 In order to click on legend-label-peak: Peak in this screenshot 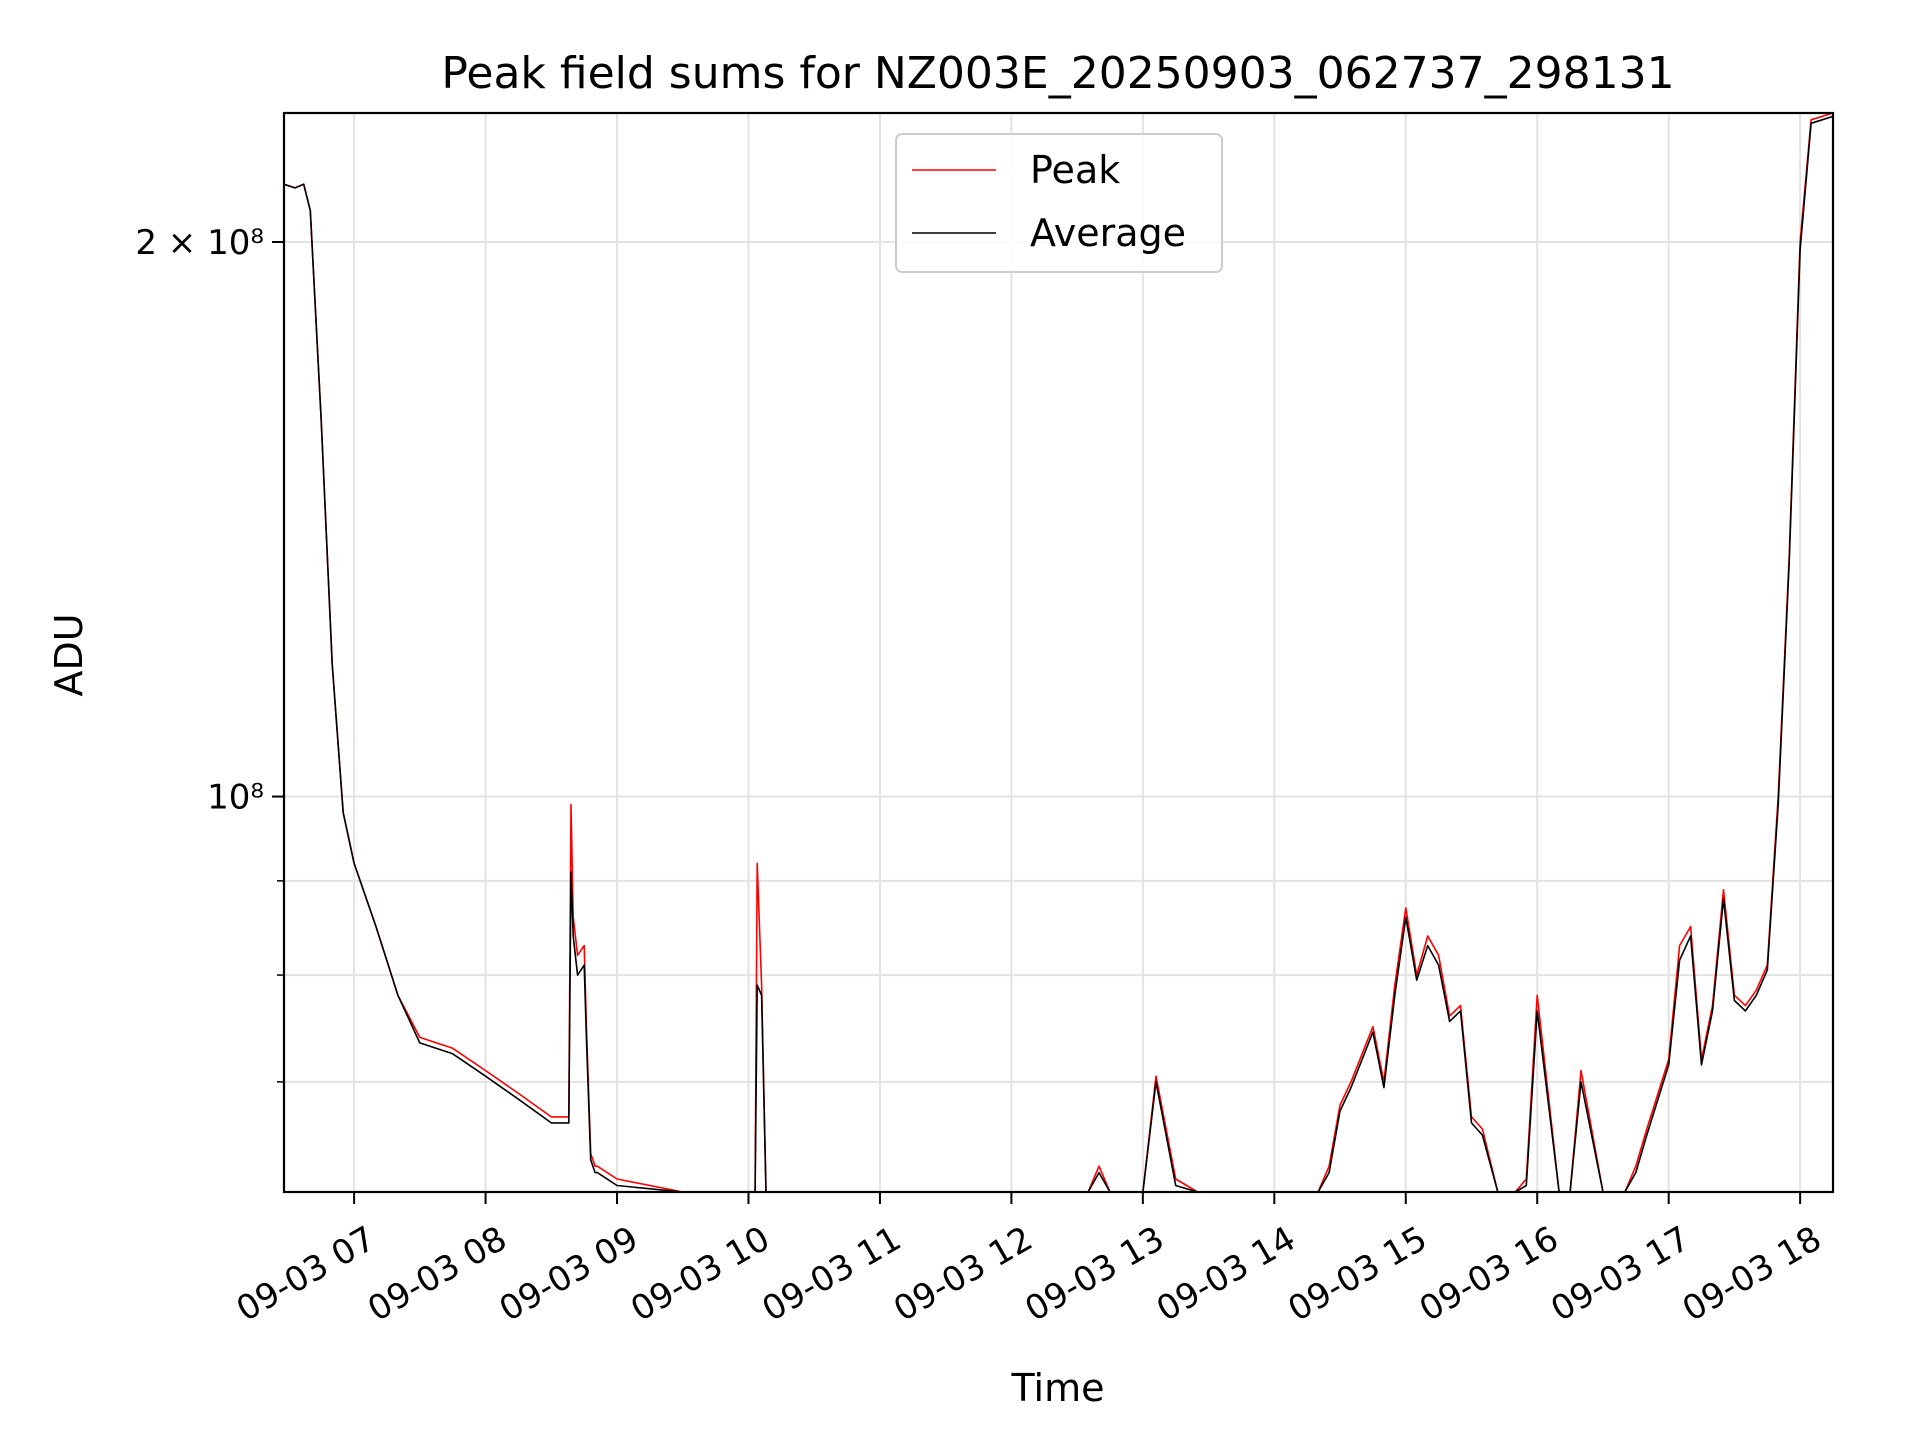, I will do `click(1075, 170)`.